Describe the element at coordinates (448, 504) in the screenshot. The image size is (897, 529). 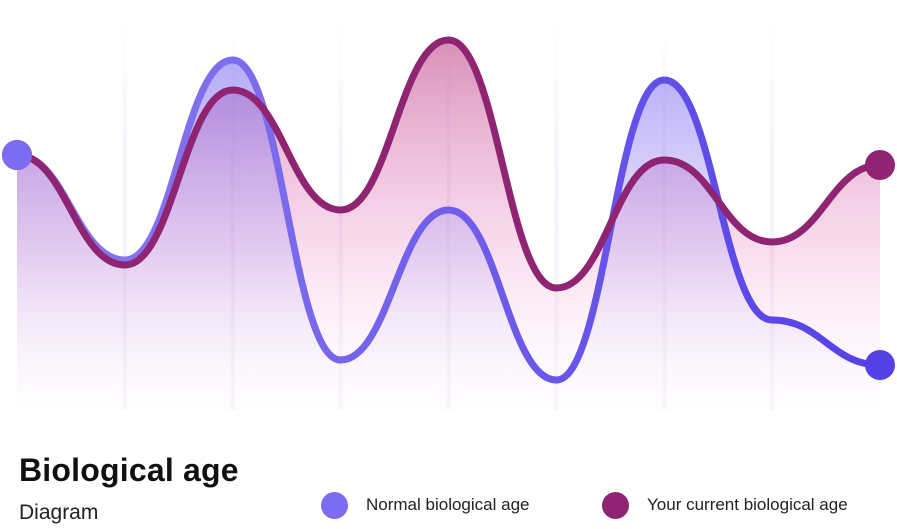
I see `legend-label-normal: Normal biological age` at that location.